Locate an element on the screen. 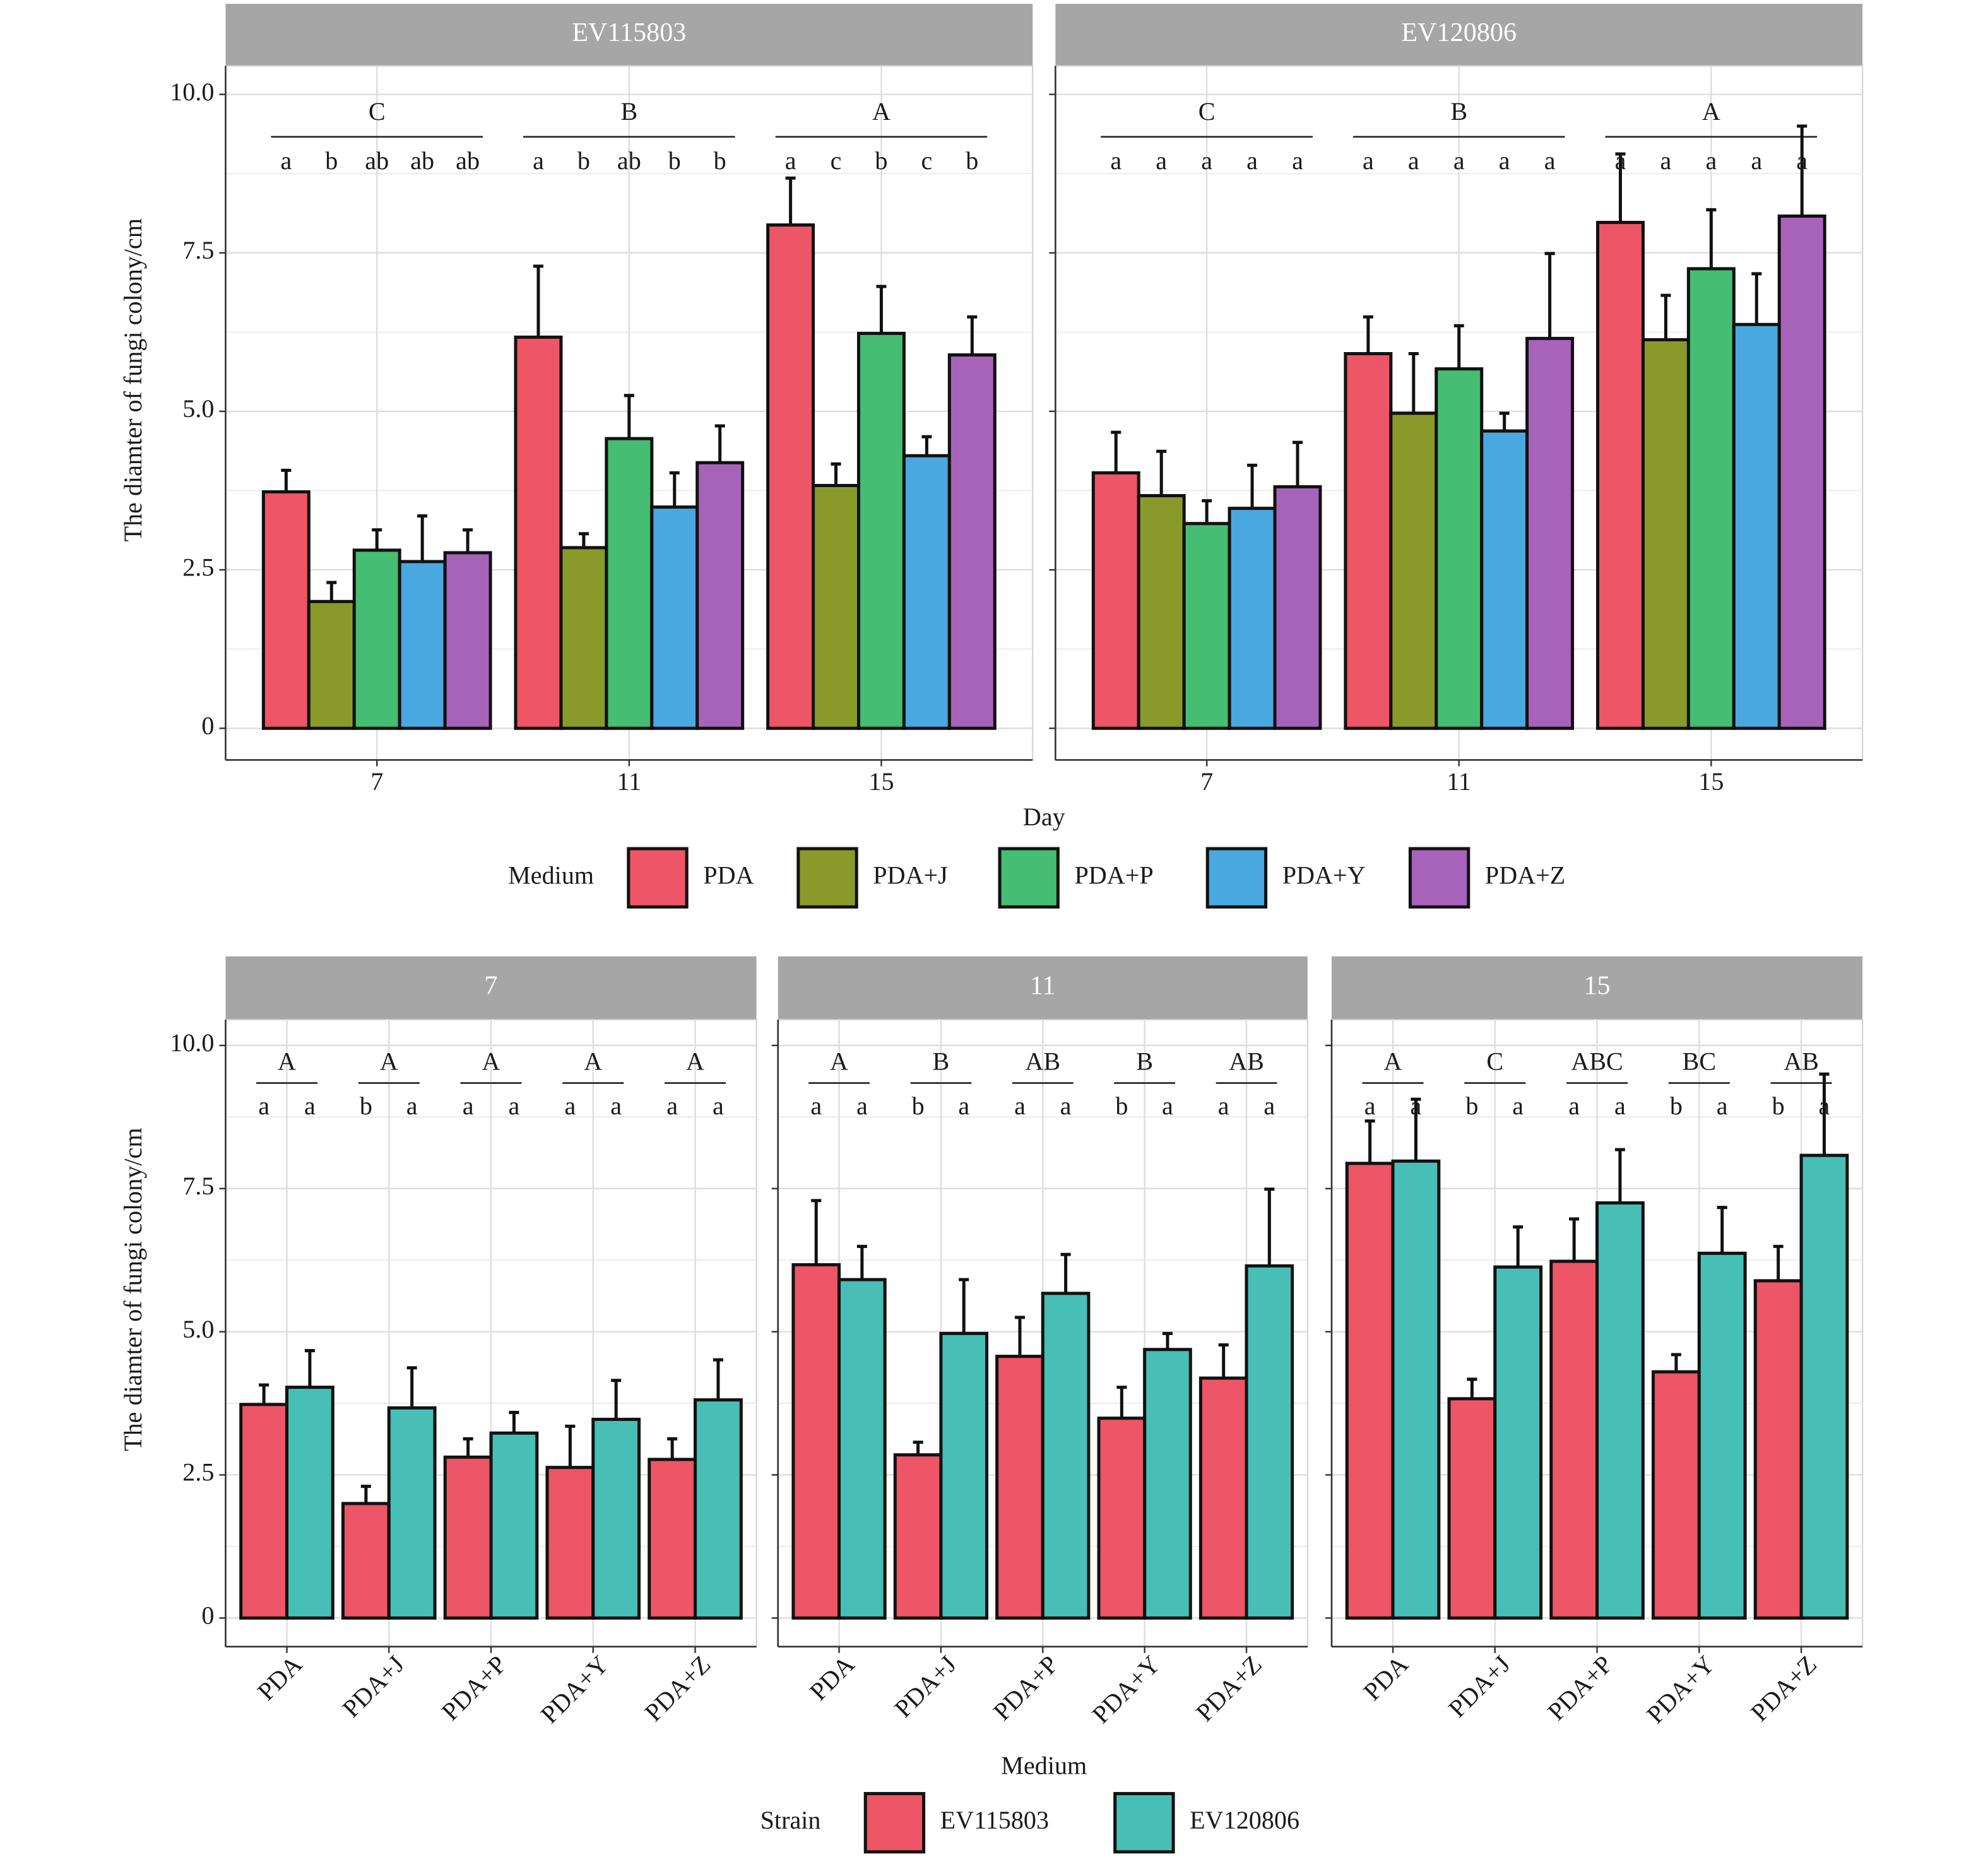 The height and width of the screenshot is (1862, 1988). y-tick-label: 0 is located at coordinates (207, 1615).